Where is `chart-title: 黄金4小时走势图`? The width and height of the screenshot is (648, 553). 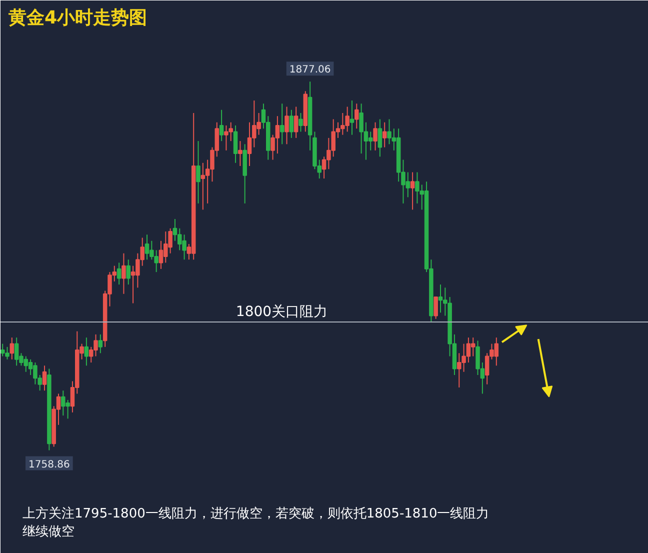
chart-title: 黄金4小时走势图 is located at coordinates (78, 18).